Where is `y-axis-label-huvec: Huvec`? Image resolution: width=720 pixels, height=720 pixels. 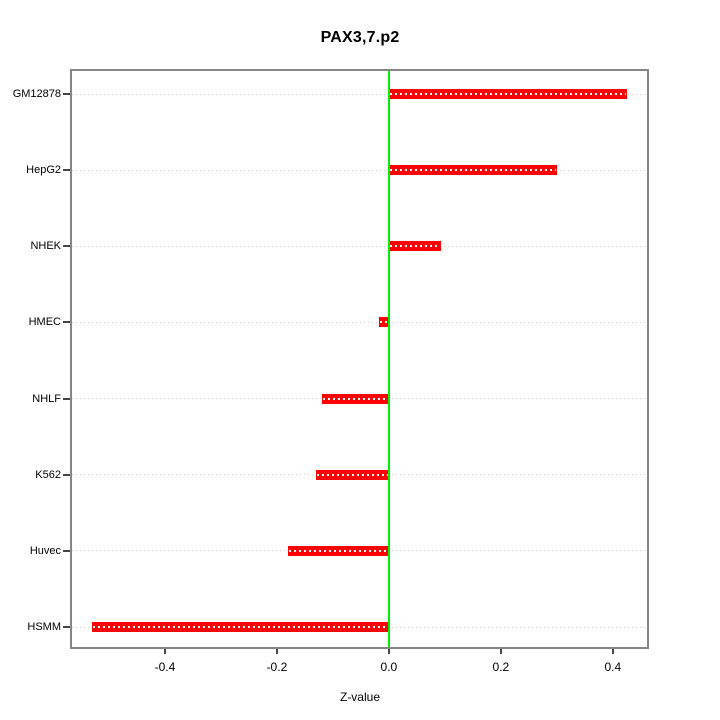 y-axis-label-huvec: Huvec is located at coordinates (45, 550).